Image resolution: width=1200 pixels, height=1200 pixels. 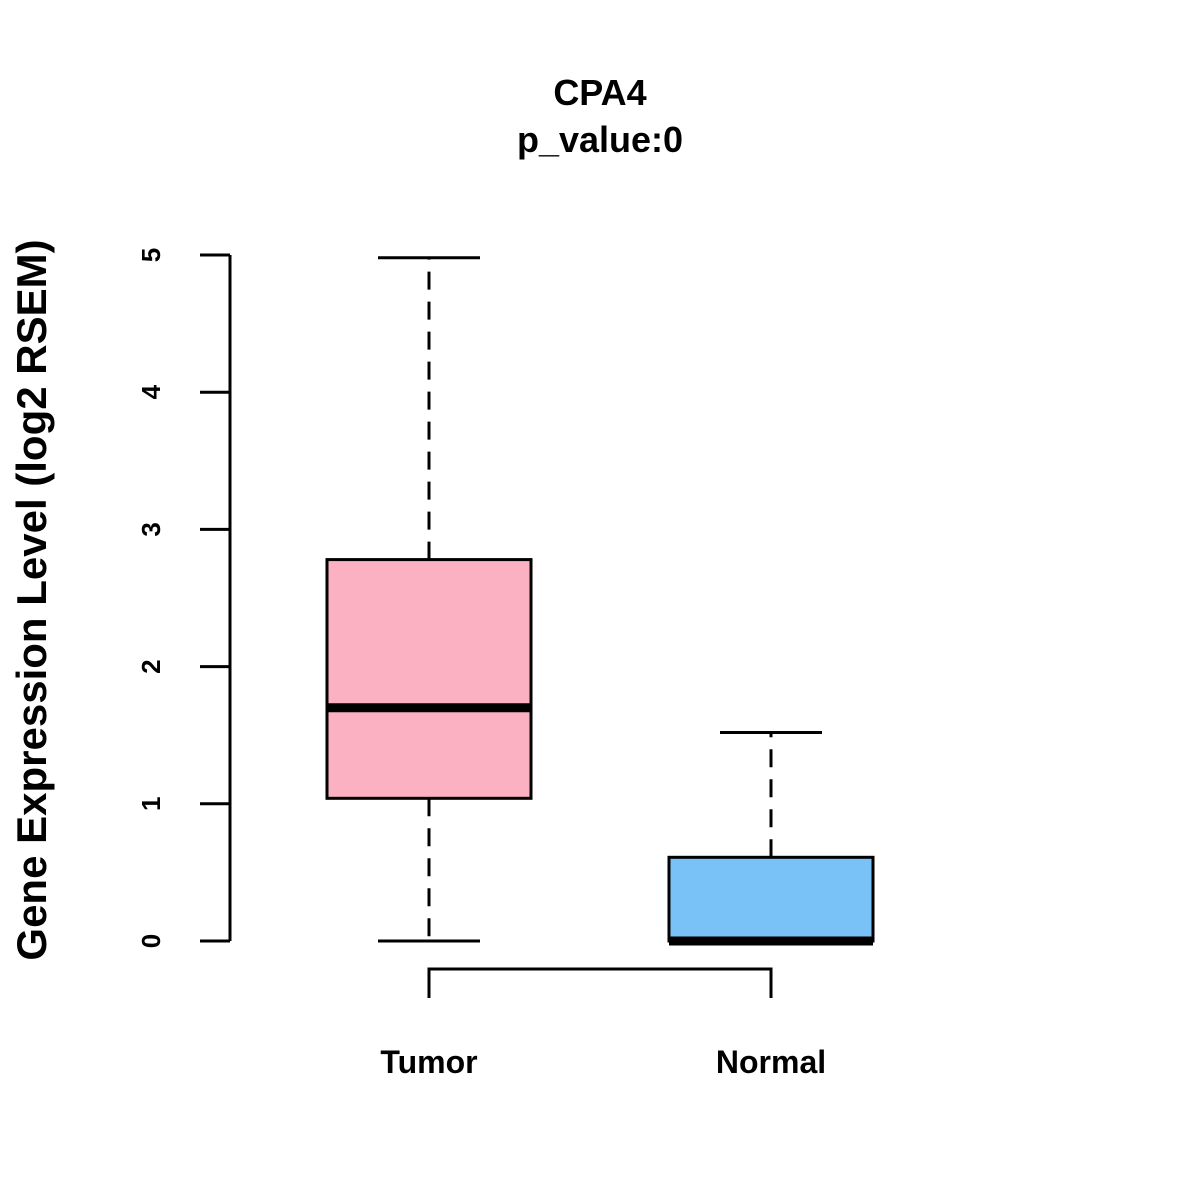 What do you see at coordinates (771, 838) in the screenshot?
I see `box-normal` at bounding box center [771, 838].